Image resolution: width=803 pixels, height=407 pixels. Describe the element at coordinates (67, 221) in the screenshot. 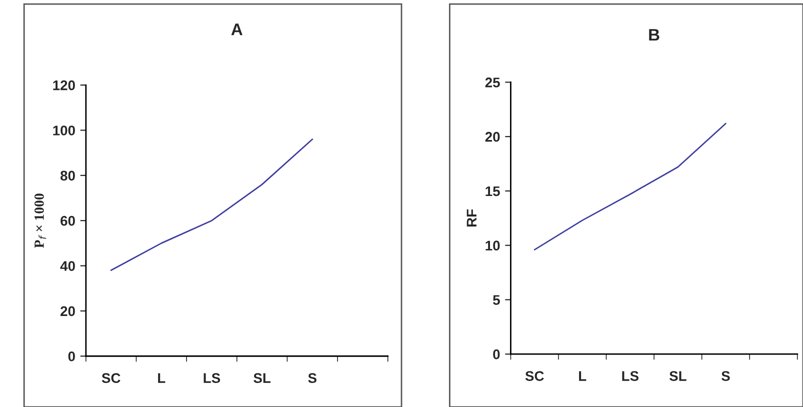

I see `y-tick-label: 60` at that location.